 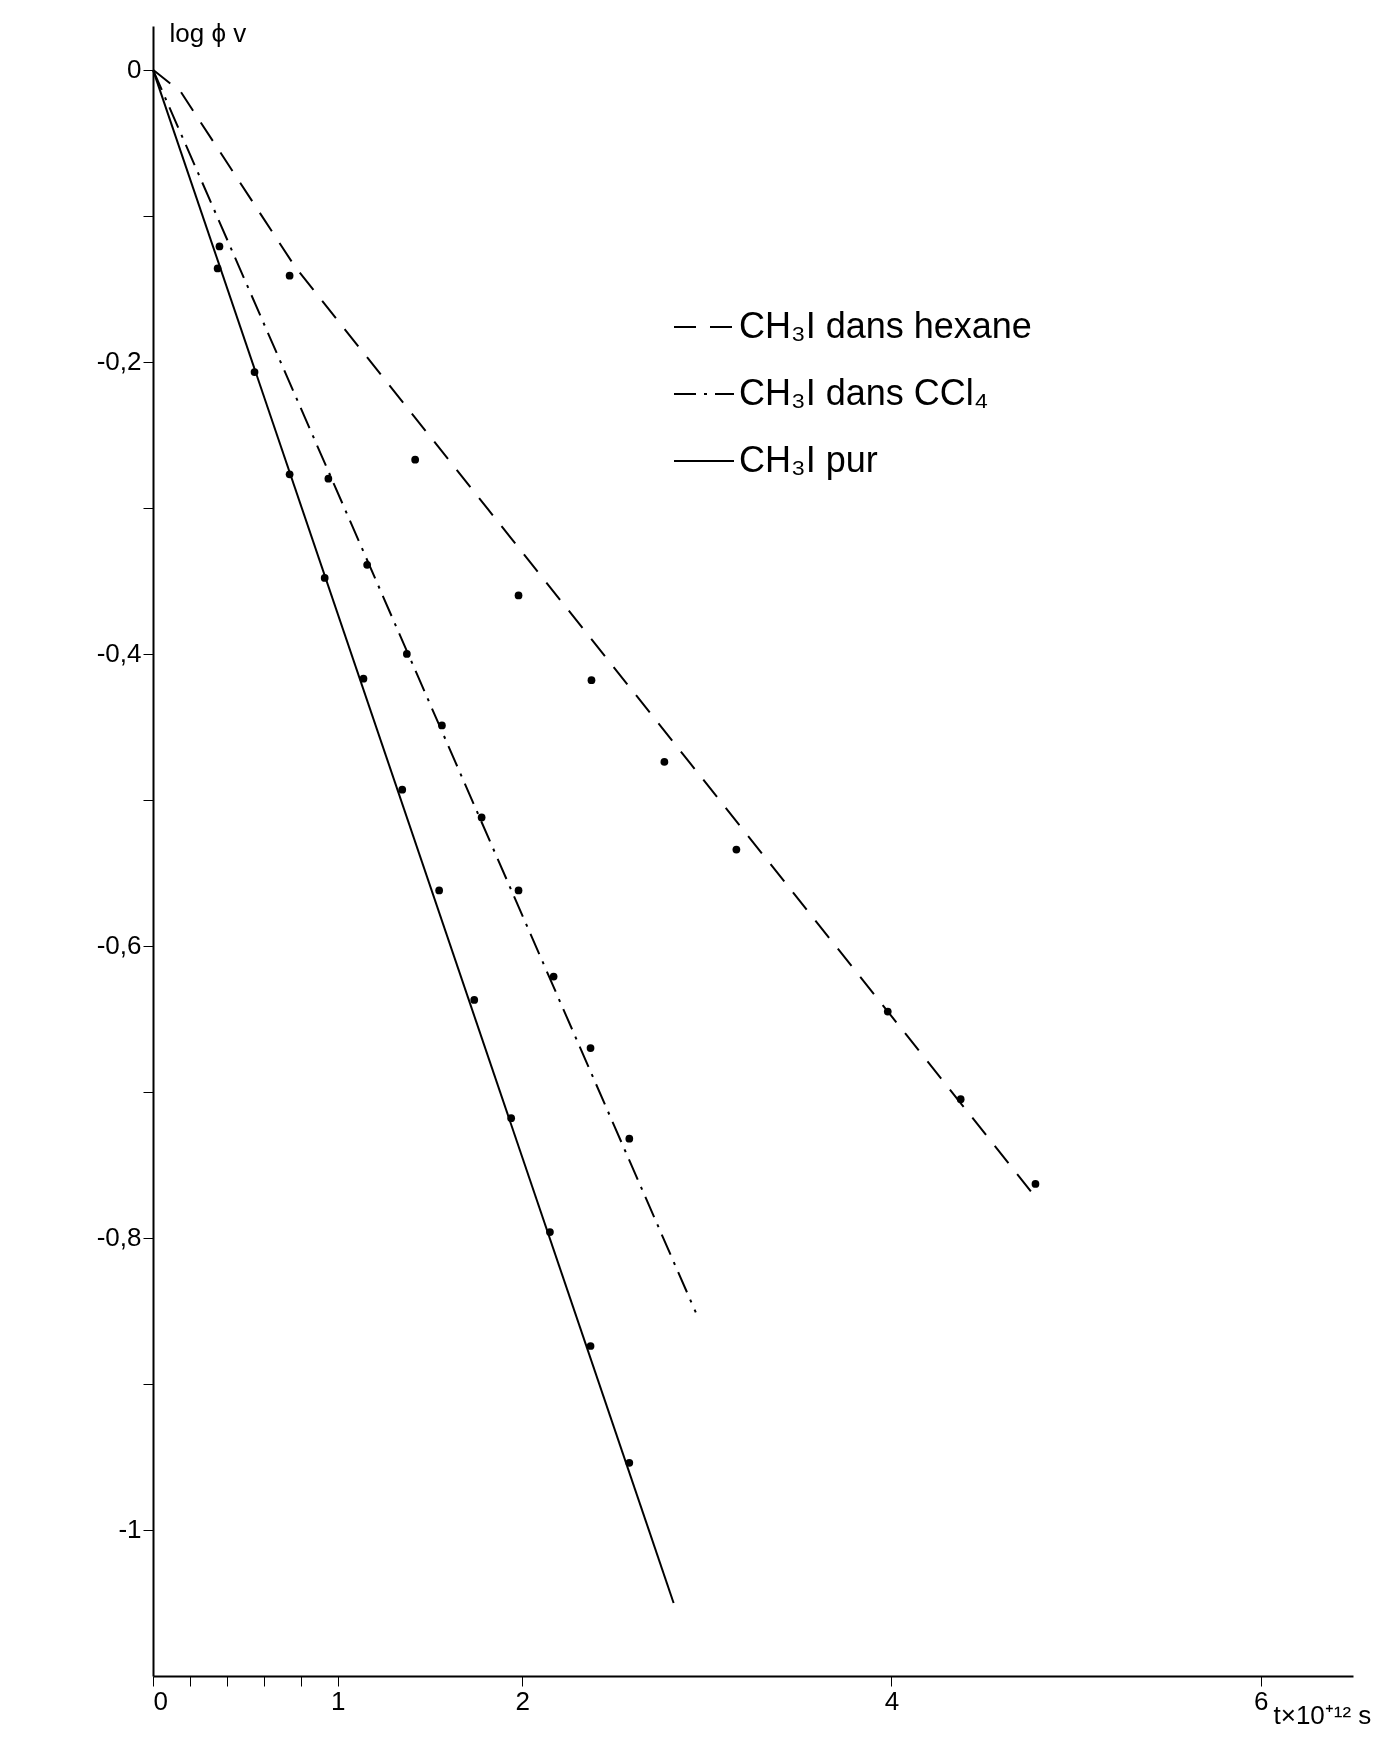 What do you see at coordinates (134, 69) in the screenshot?
I see `y-tick-label: 0` at bounding box center [134, 69].